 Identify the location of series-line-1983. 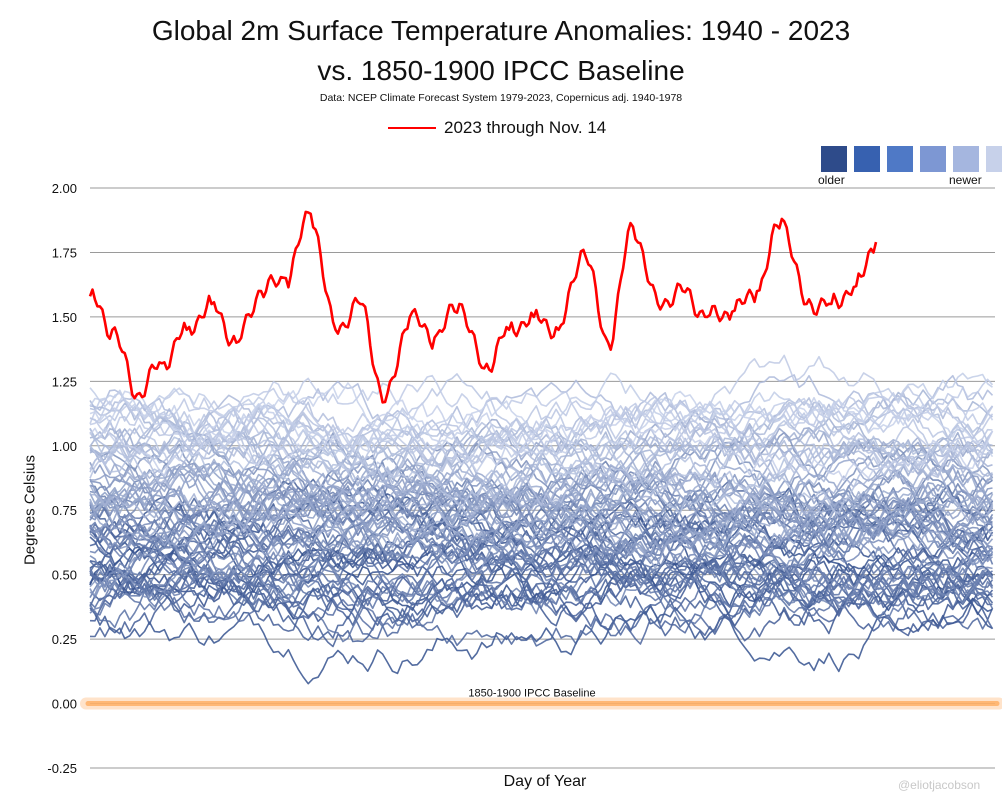
(541, 558).